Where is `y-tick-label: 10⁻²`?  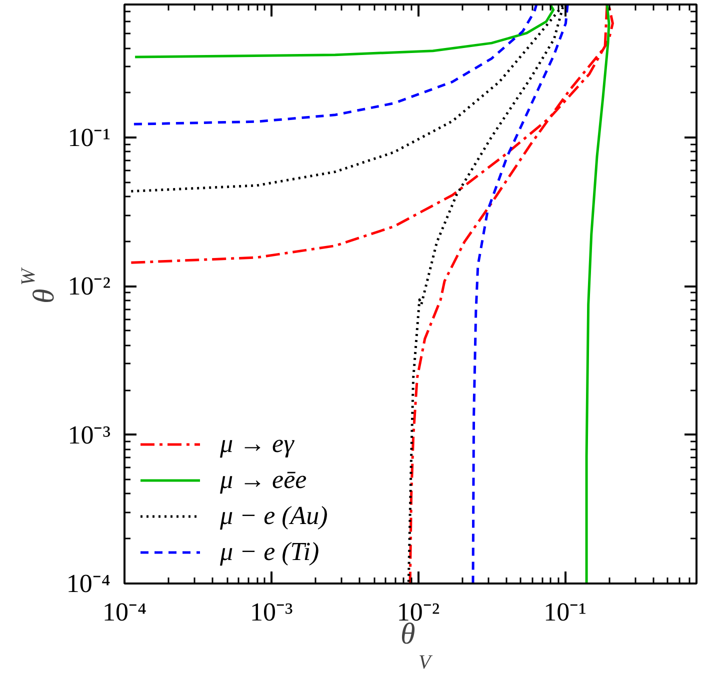
y-tick-label: 10⁻² is located at coordinates (89, 286).